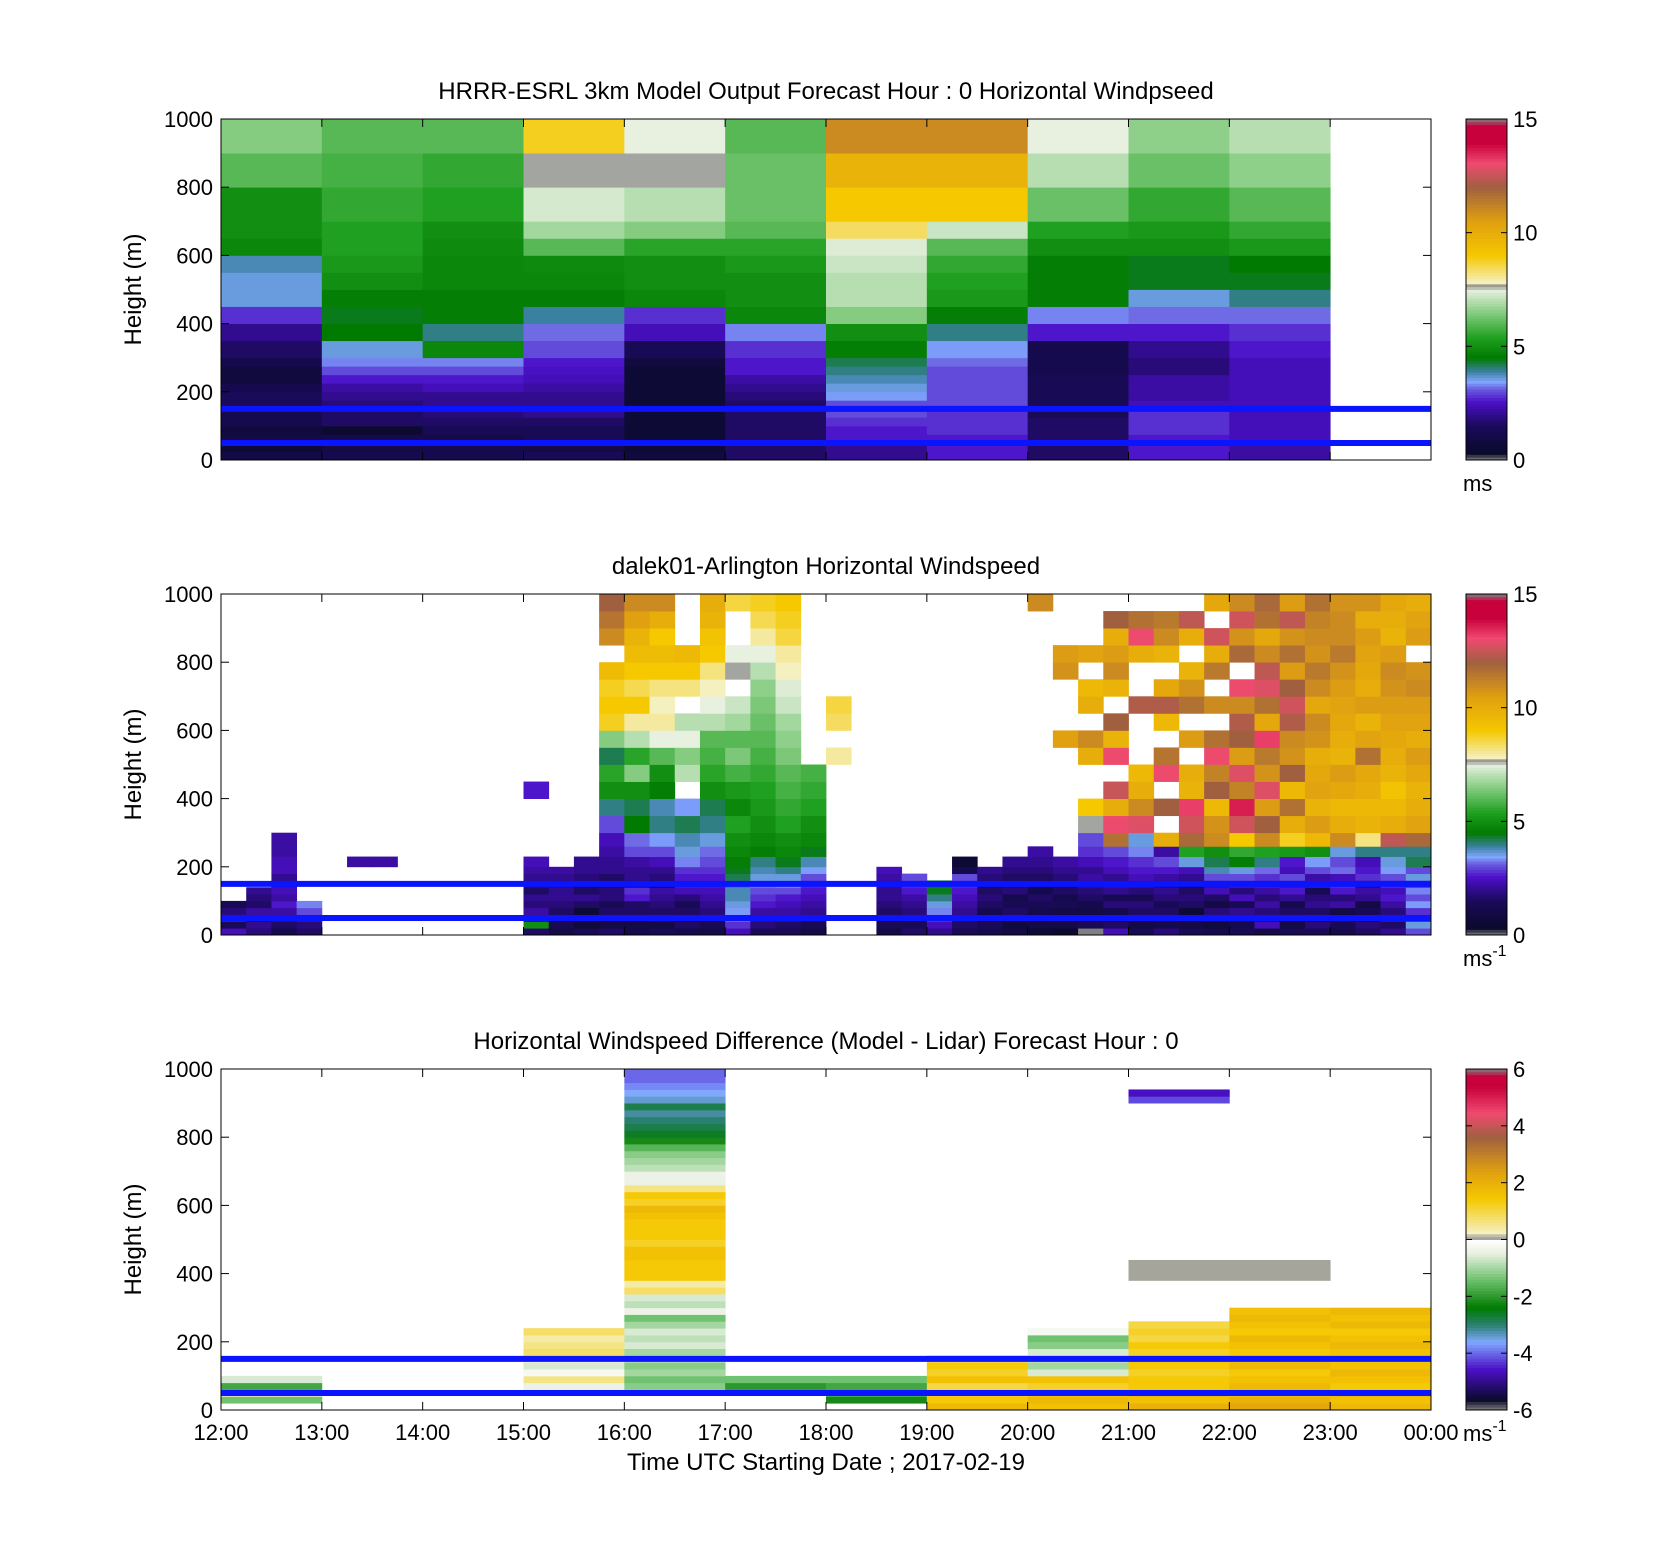 Image resolution: width=1680 pixels, height=1561 pixels. Describe the element at coordinates (1519, 1126) in the screenshot. I see `colorbar-tick-label: 4` at that location.